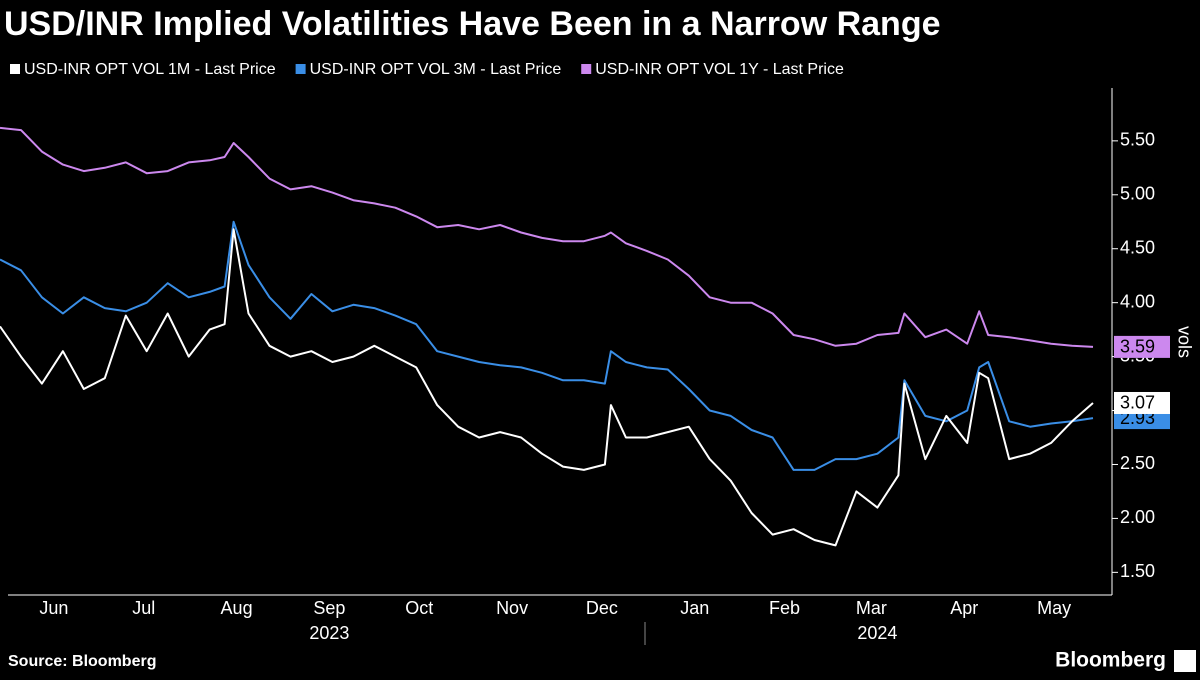  Describe the element at coordinates (1137, 517) in the screenshot. I see `y-tick-label: 2.00` at that location.